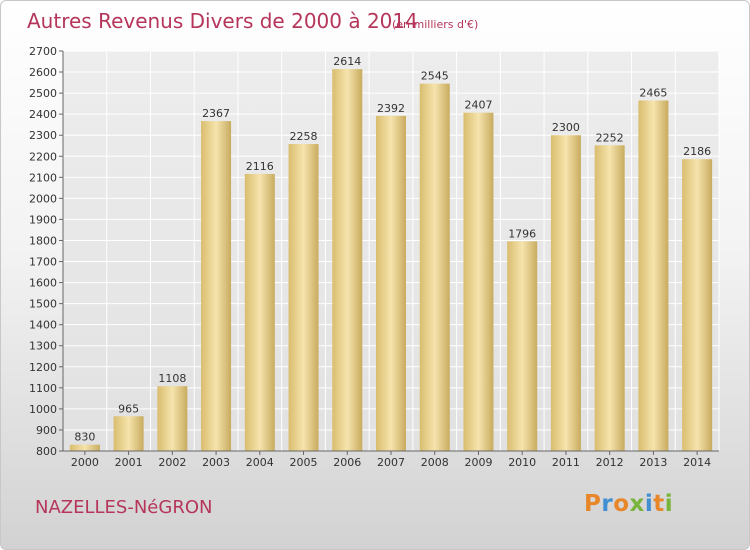 This screenshot has height=550, width=750. What do you see at coordinates (697, 151) in the screenshot?
I see `data-label: 2186` at bounding box center [697, 151].